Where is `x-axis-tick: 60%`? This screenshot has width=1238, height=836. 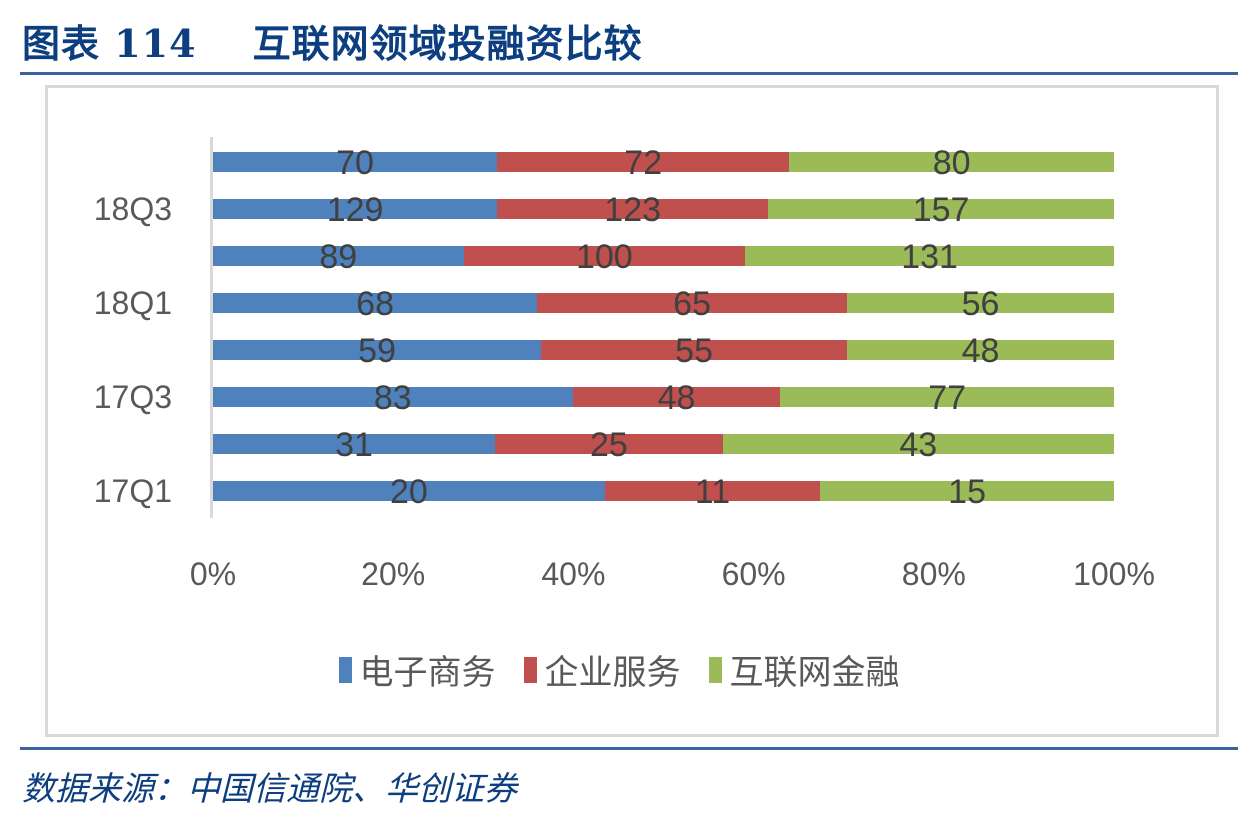 x-axis-tick: 60% is located at coordinates (753, 574).